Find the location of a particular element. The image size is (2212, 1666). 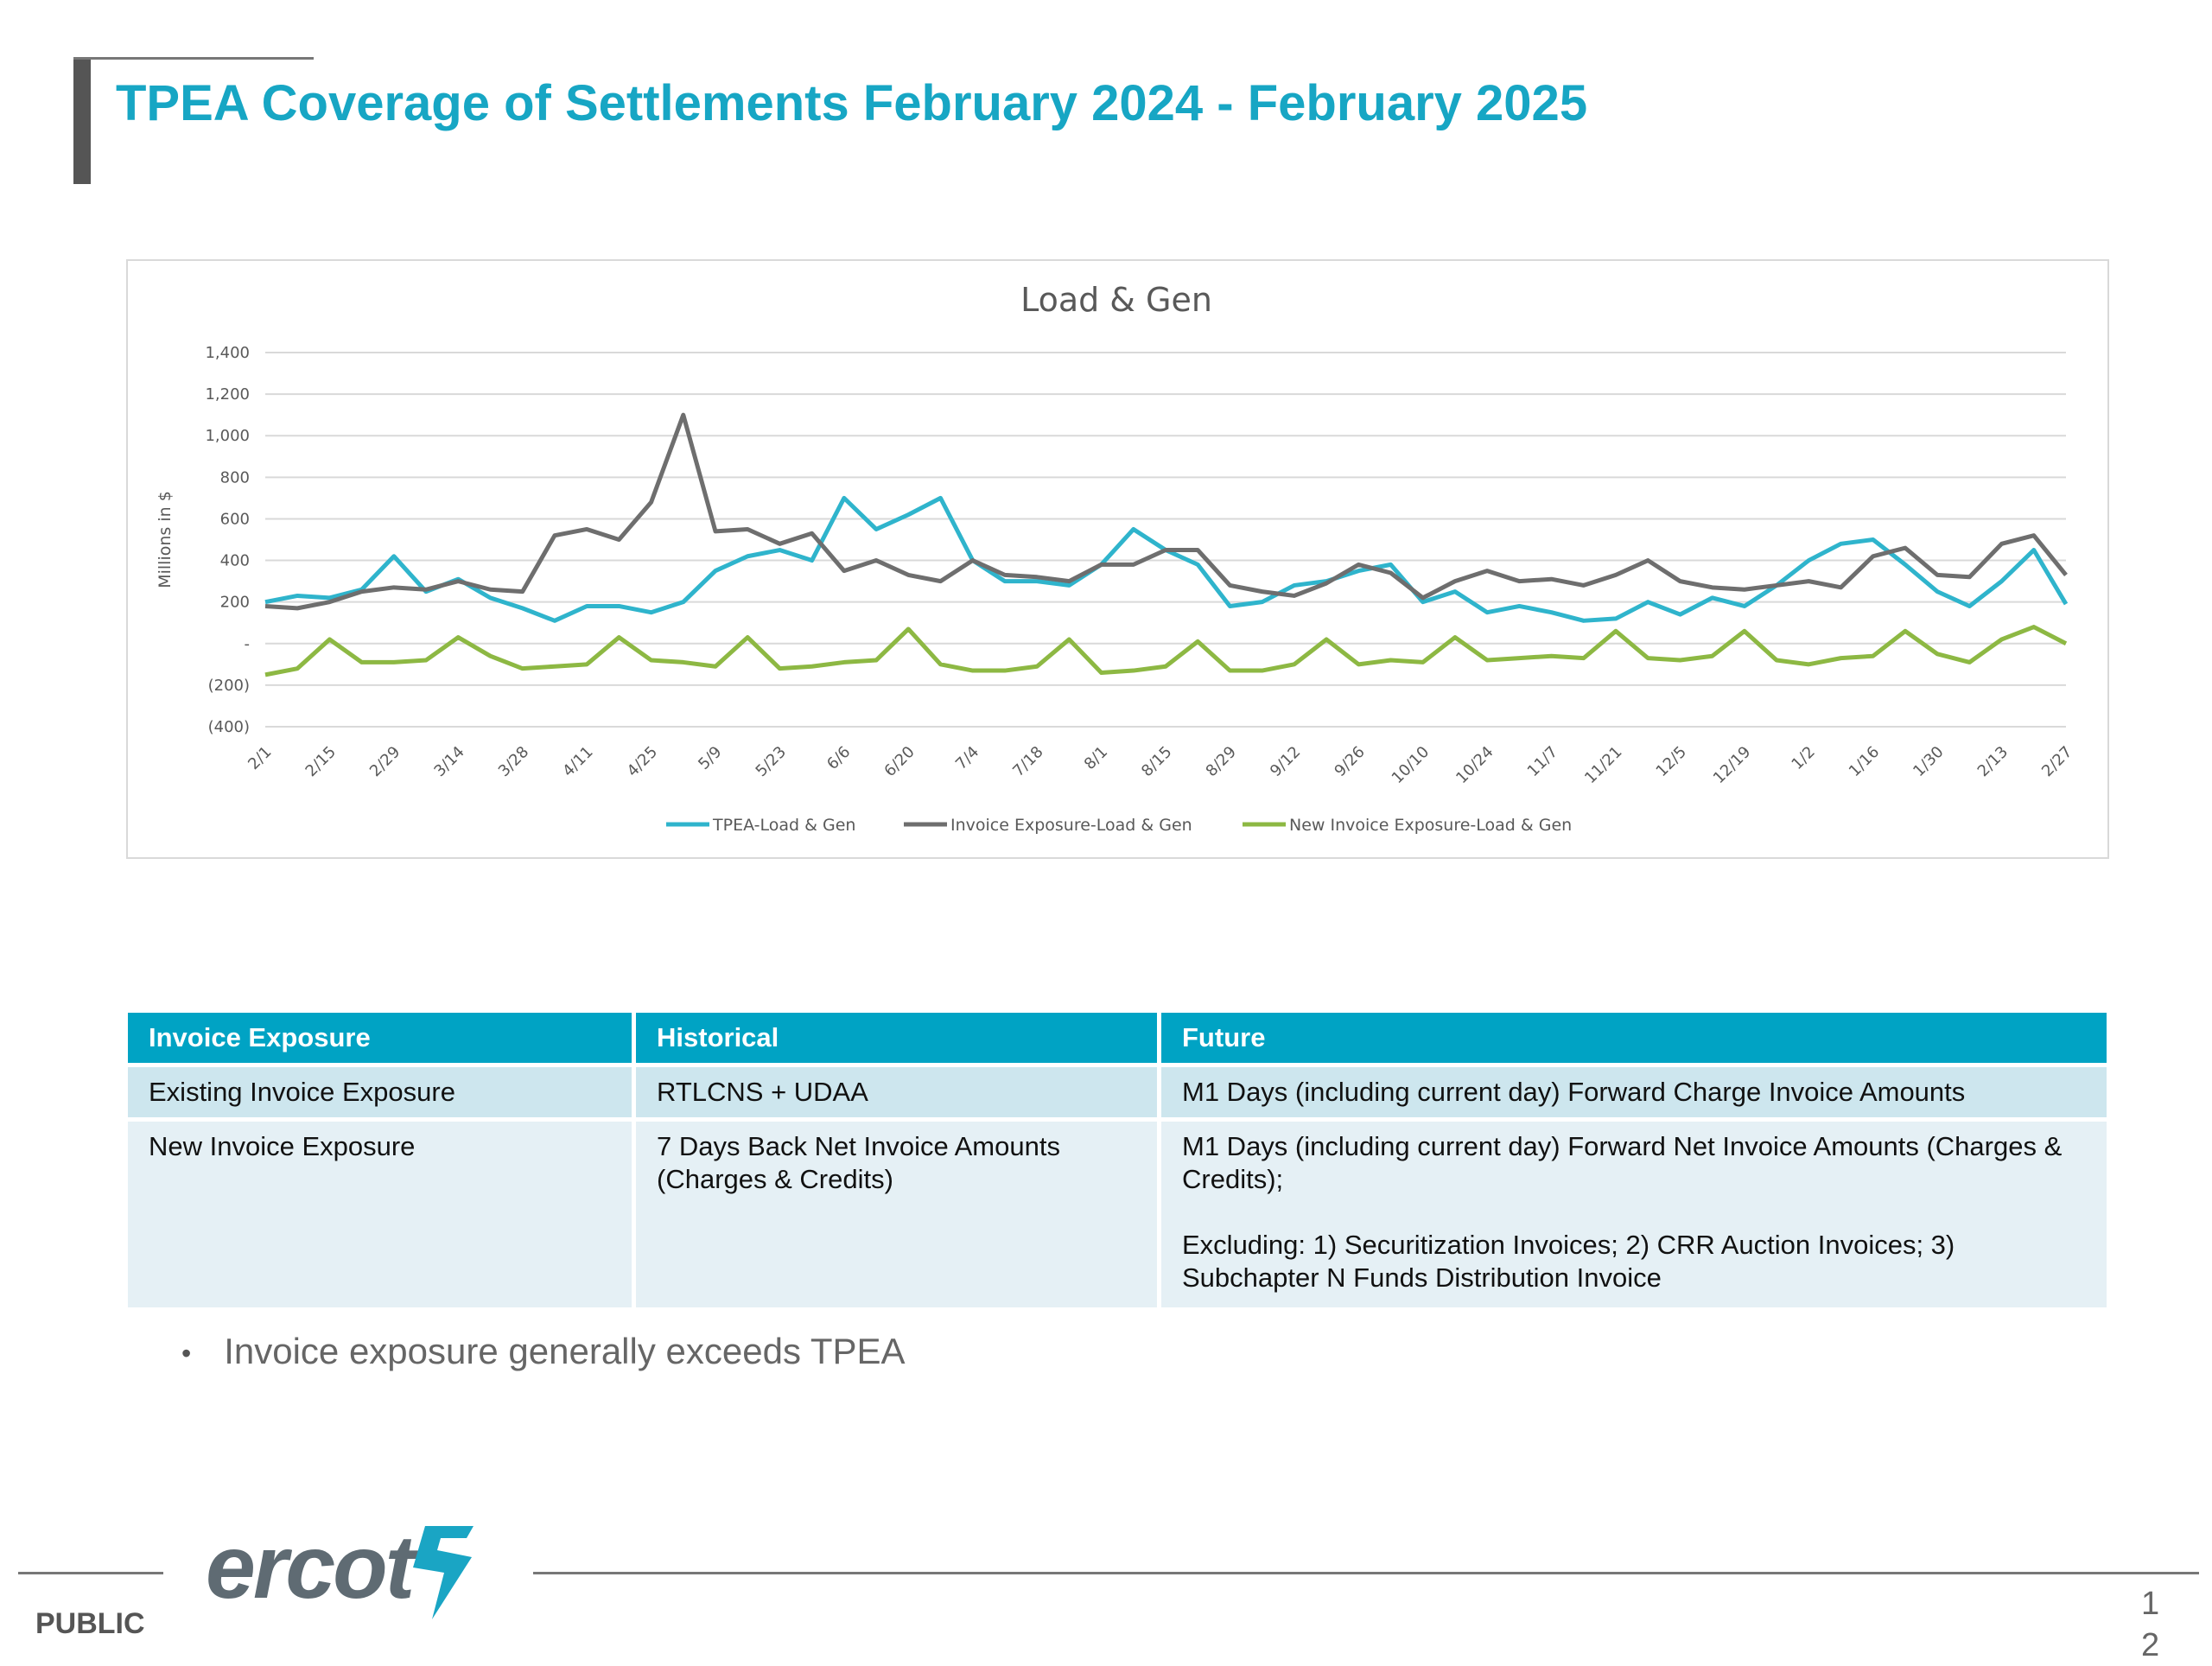

x-tick-label: 3/14 is located at coordinates (448, 761).